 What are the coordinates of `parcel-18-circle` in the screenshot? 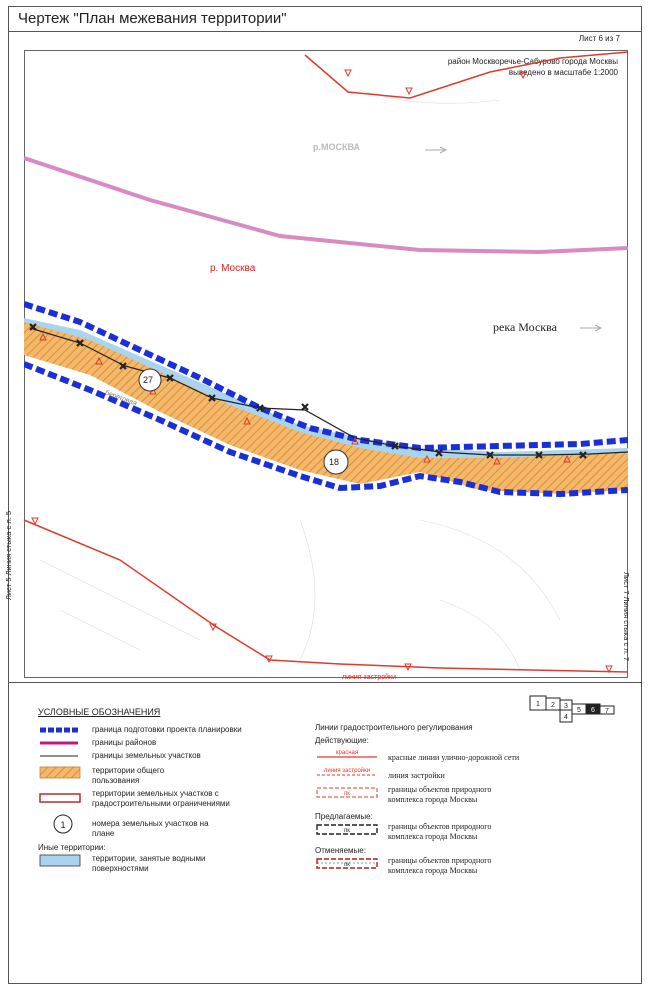 It's located at (336, 462).